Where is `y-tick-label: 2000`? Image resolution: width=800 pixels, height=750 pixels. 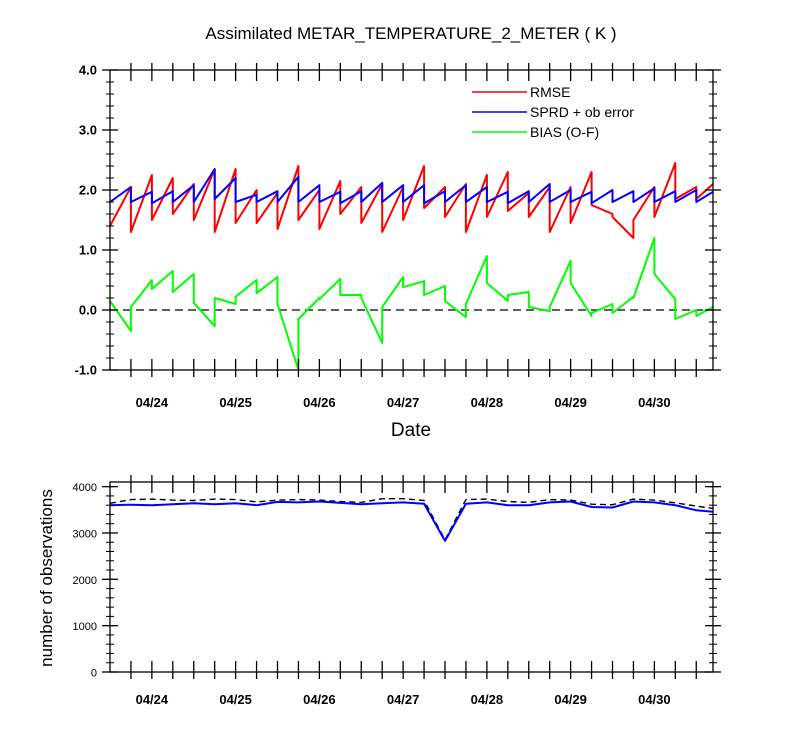
y-tick-label: 2000 is located at coordinates (85, 581).